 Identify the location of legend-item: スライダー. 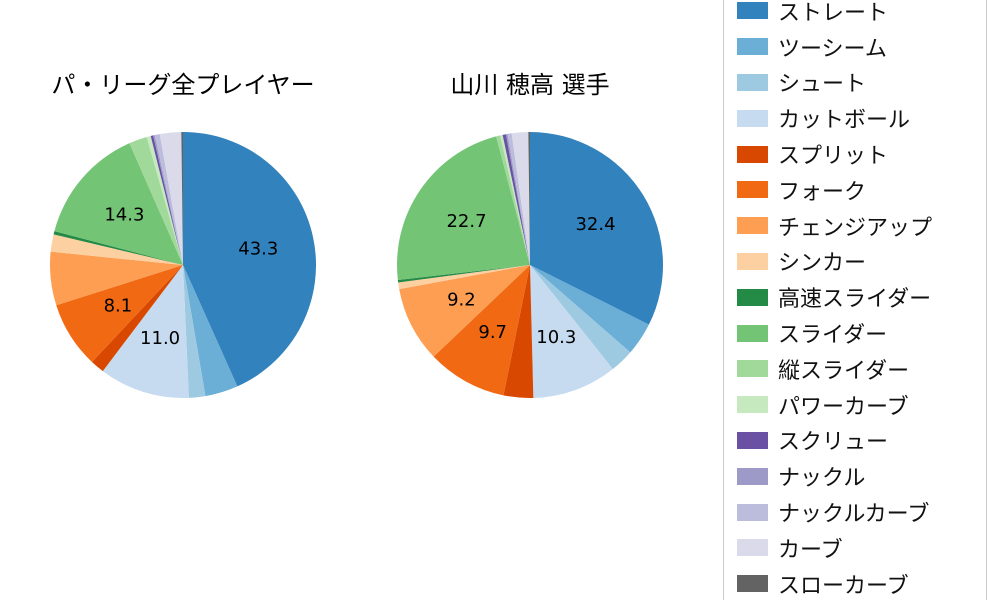
(855, 333).